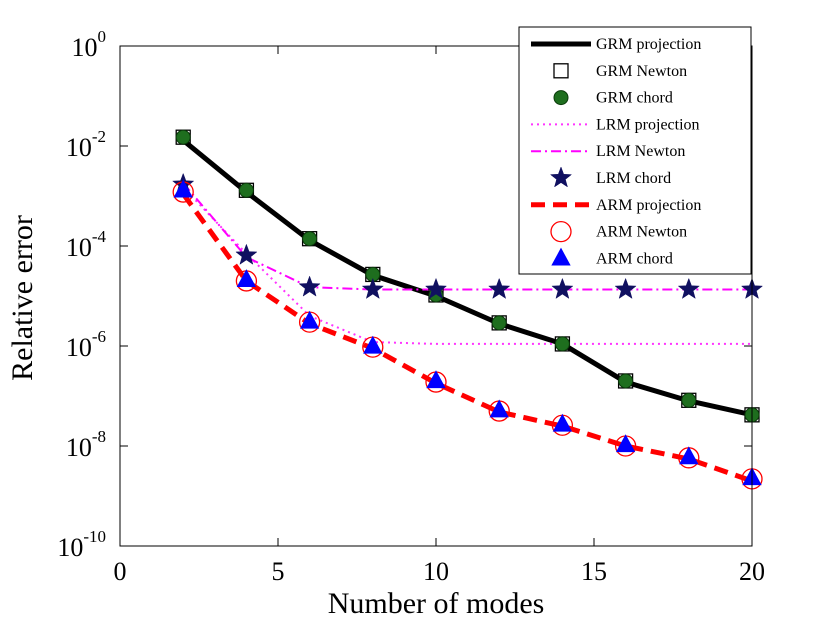 The image size is (830, 623). I want to click on x-tick-label-10: 10, so click(436, 571).